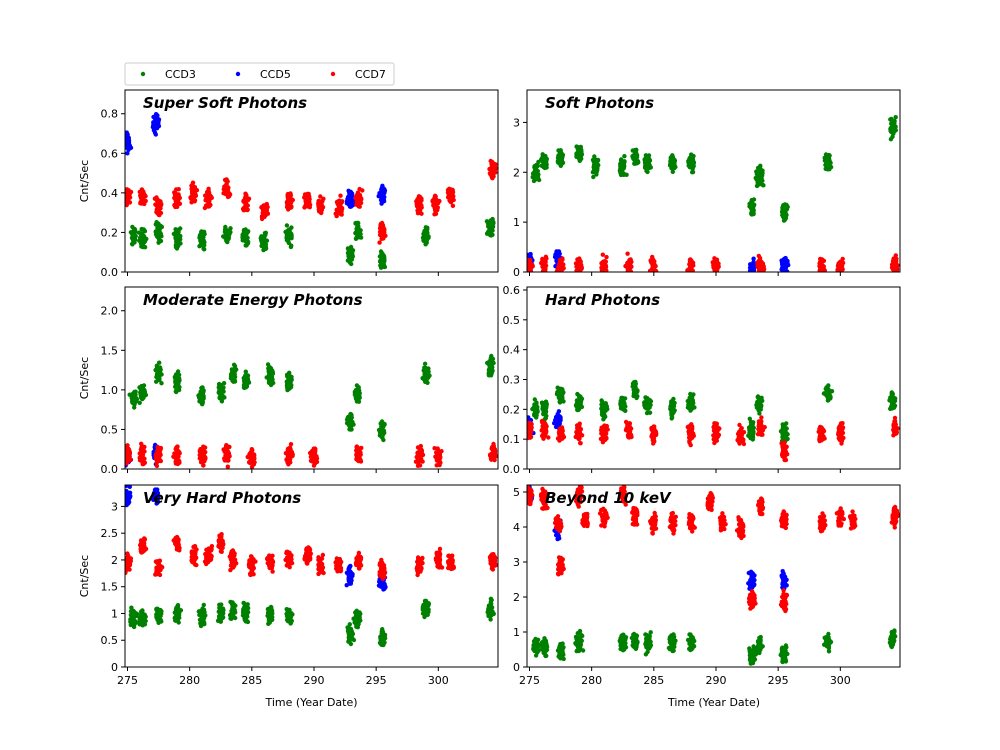 This screenshot has width=1000, height=750. What do you see at coordinates (110, 311) in the screenshot?
I see `y-tick-label: 2.0` at bounding box center [110, 311].